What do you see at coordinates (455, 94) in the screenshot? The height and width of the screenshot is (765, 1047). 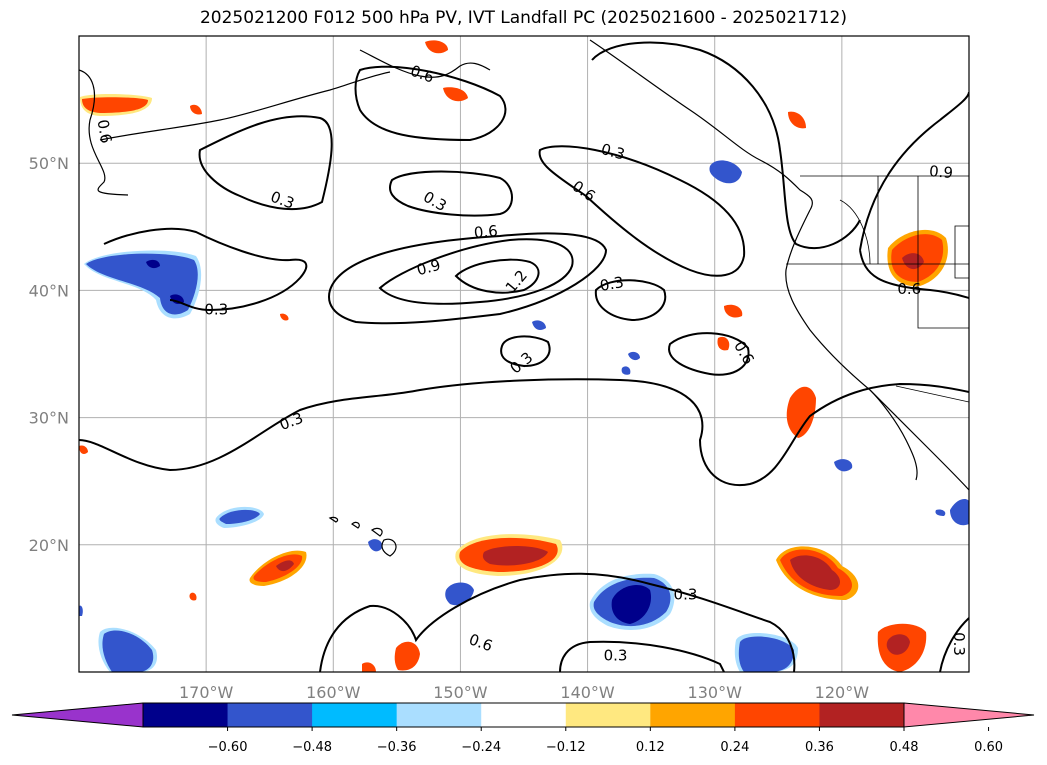 I see `shade-positive-gulf` at bounding box center [455, 94].